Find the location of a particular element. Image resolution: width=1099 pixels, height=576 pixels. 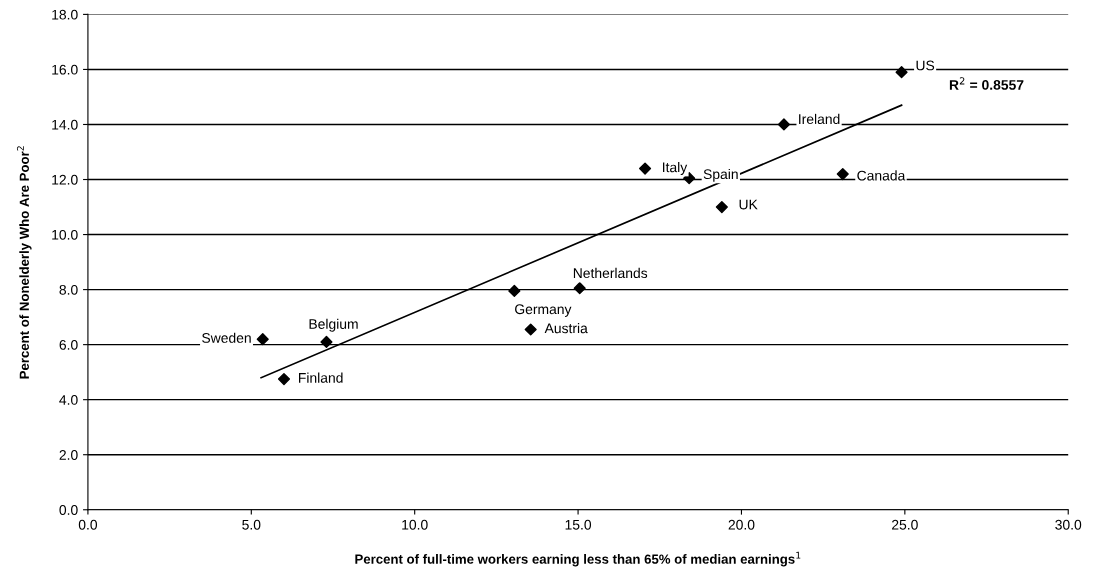

x-tick-label: 5.0 is located at coordinates (251, 524).